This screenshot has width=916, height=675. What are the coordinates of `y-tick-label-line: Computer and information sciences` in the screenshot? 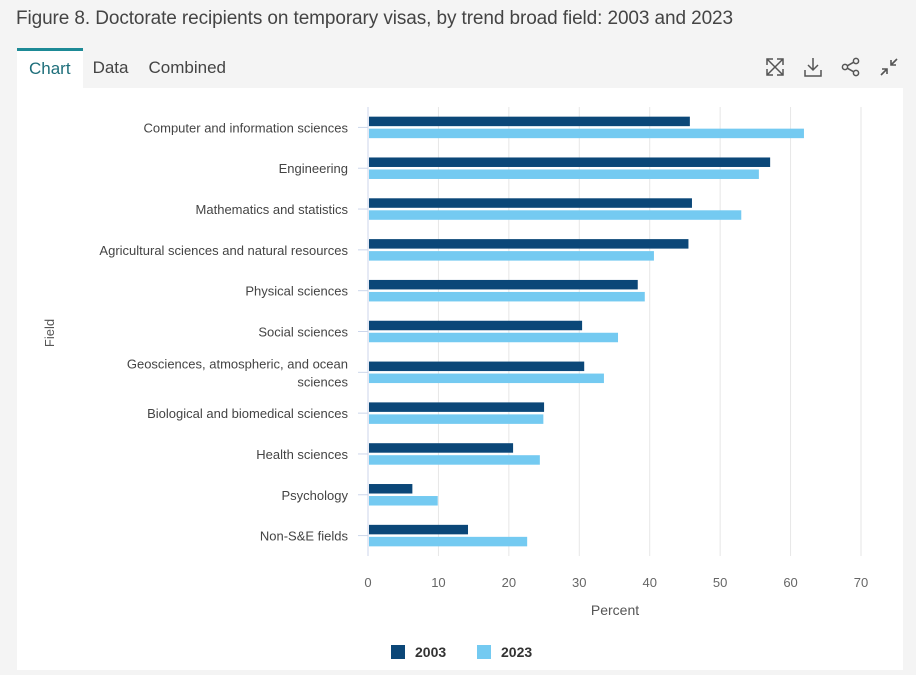 It's located at (246, 127).